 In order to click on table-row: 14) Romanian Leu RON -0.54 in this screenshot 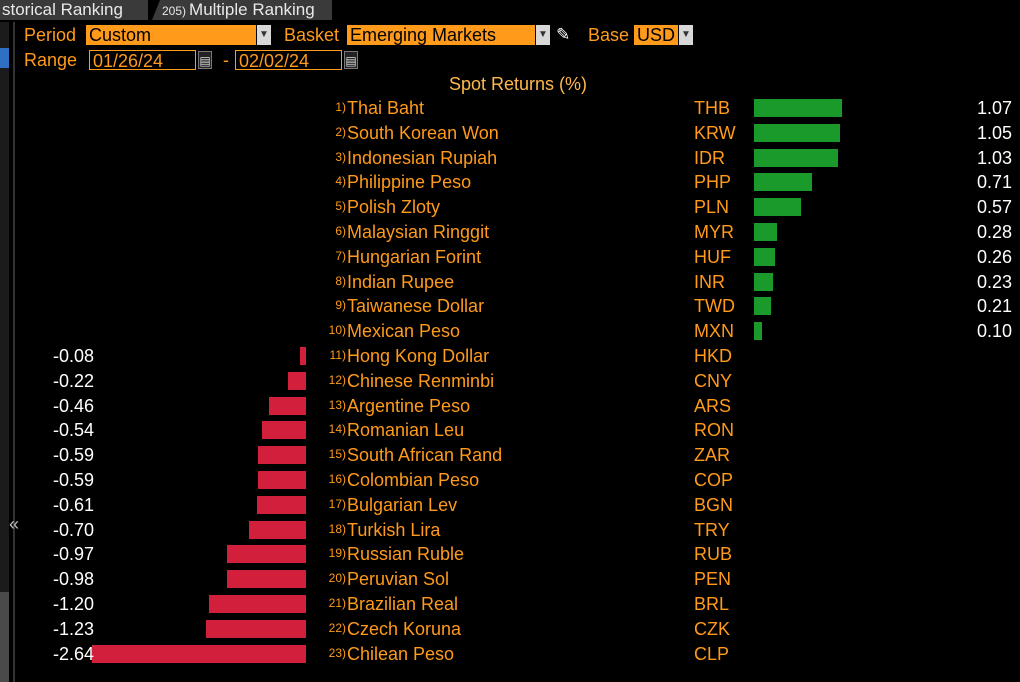, I will do `click(510, 430)`.